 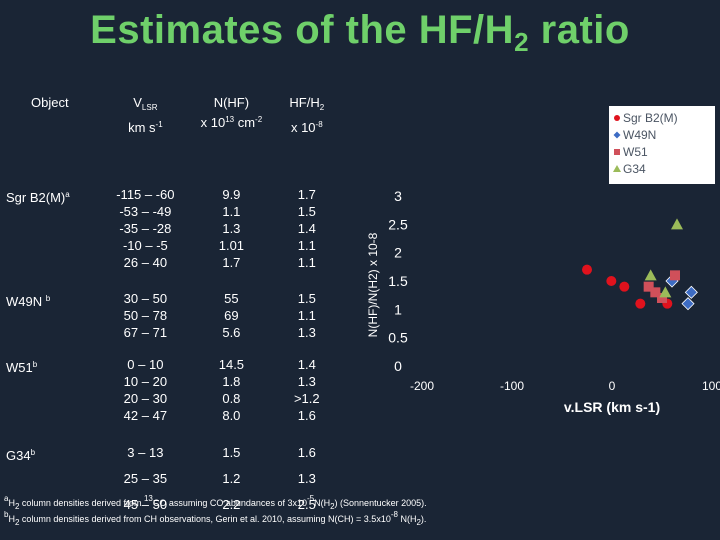 What do you see at coordinates (231, 112) in the screenshot?
I see `header-nhf: N(HF) x 1013 cm-2` at bounding box center [231, 112].